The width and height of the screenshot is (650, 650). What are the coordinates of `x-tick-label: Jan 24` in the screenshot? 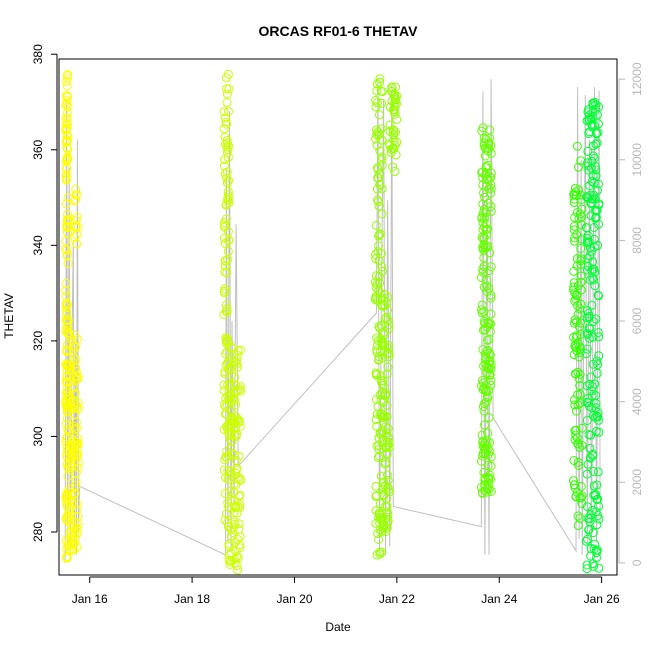 It's located at (499, 599).